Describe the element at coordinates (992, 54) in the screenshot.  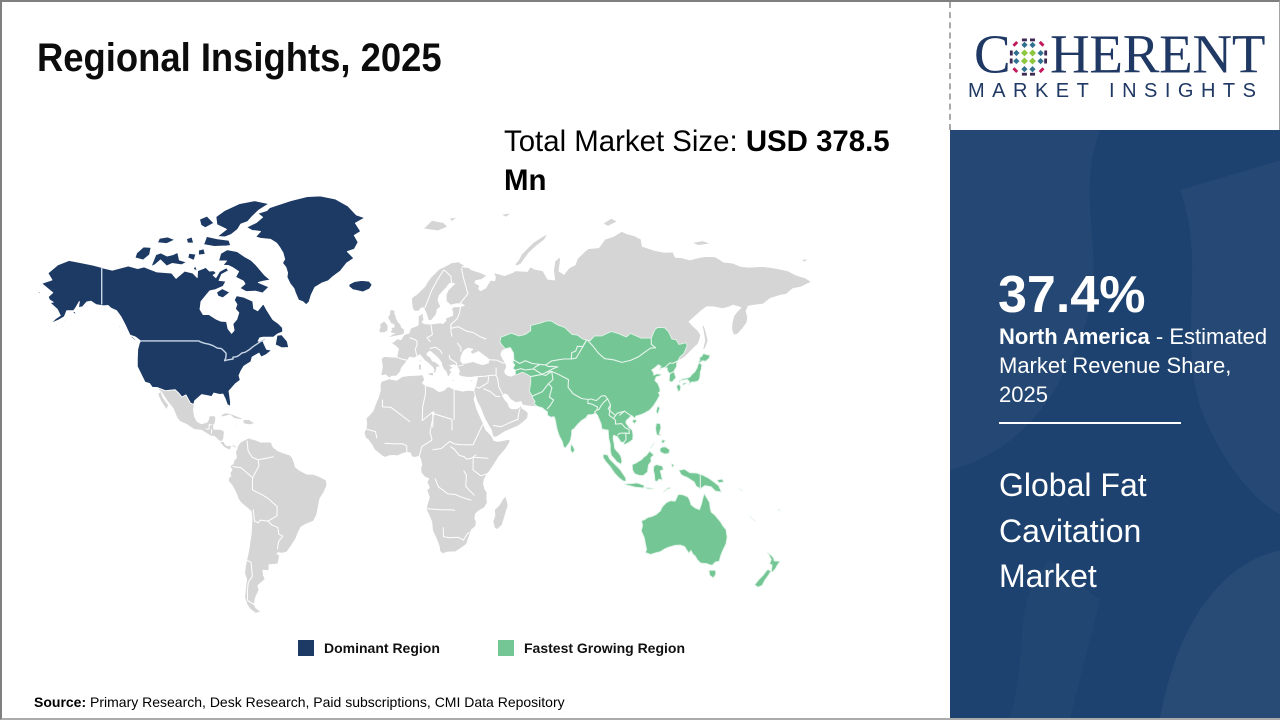
I see `svg-text: C` at that location.